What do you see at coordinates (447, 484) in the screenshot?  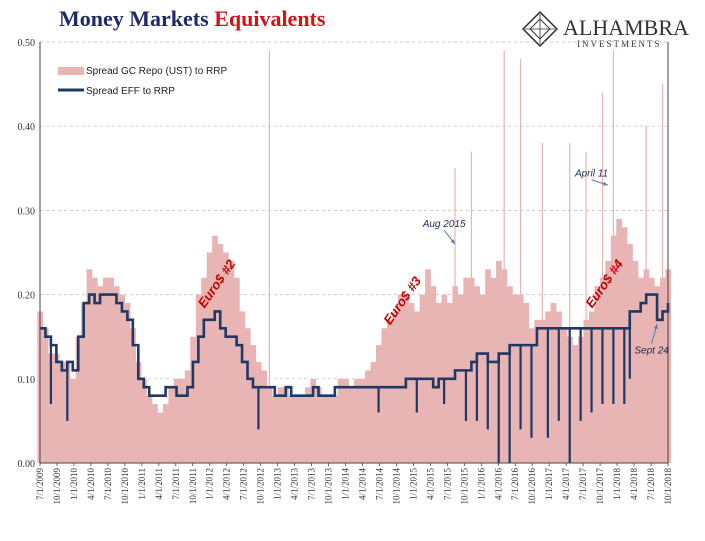 I see `x-tick-label: 7/1/2015` at bounding box center [447, 484].